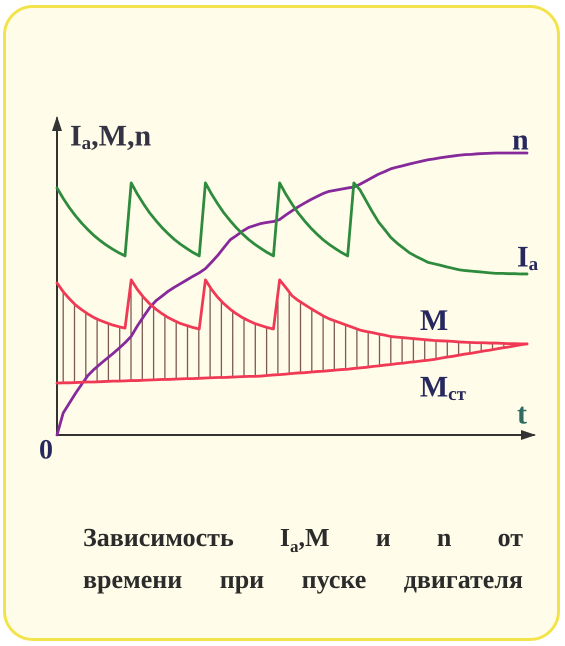  I want to click on text: 0, so click(46, 450).